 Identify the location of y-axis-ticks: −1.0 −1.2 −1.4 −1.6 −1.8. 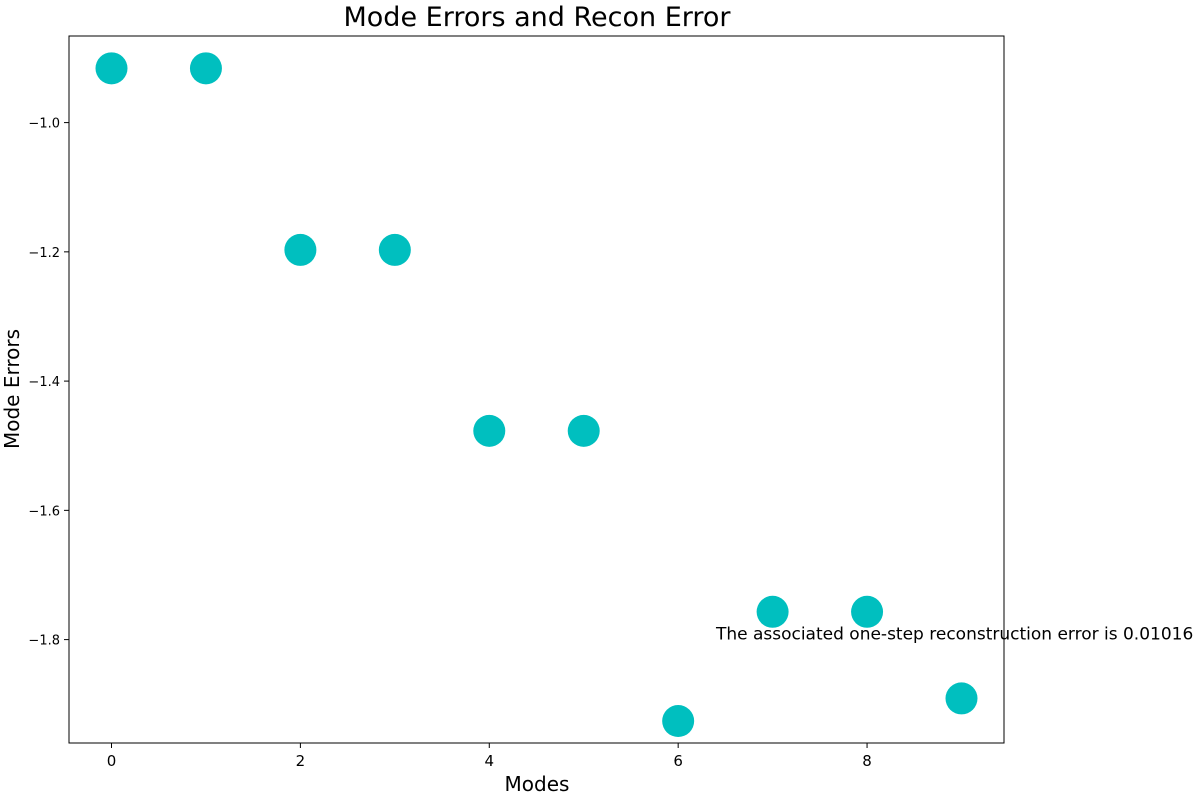
(48, 383).